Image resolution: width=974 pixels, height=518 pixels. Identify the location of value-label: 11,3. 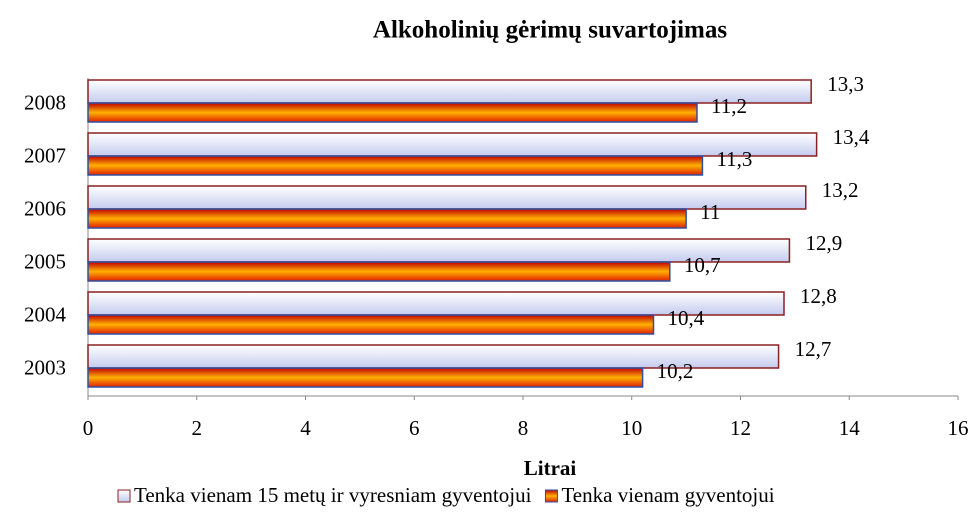
(734, 159).